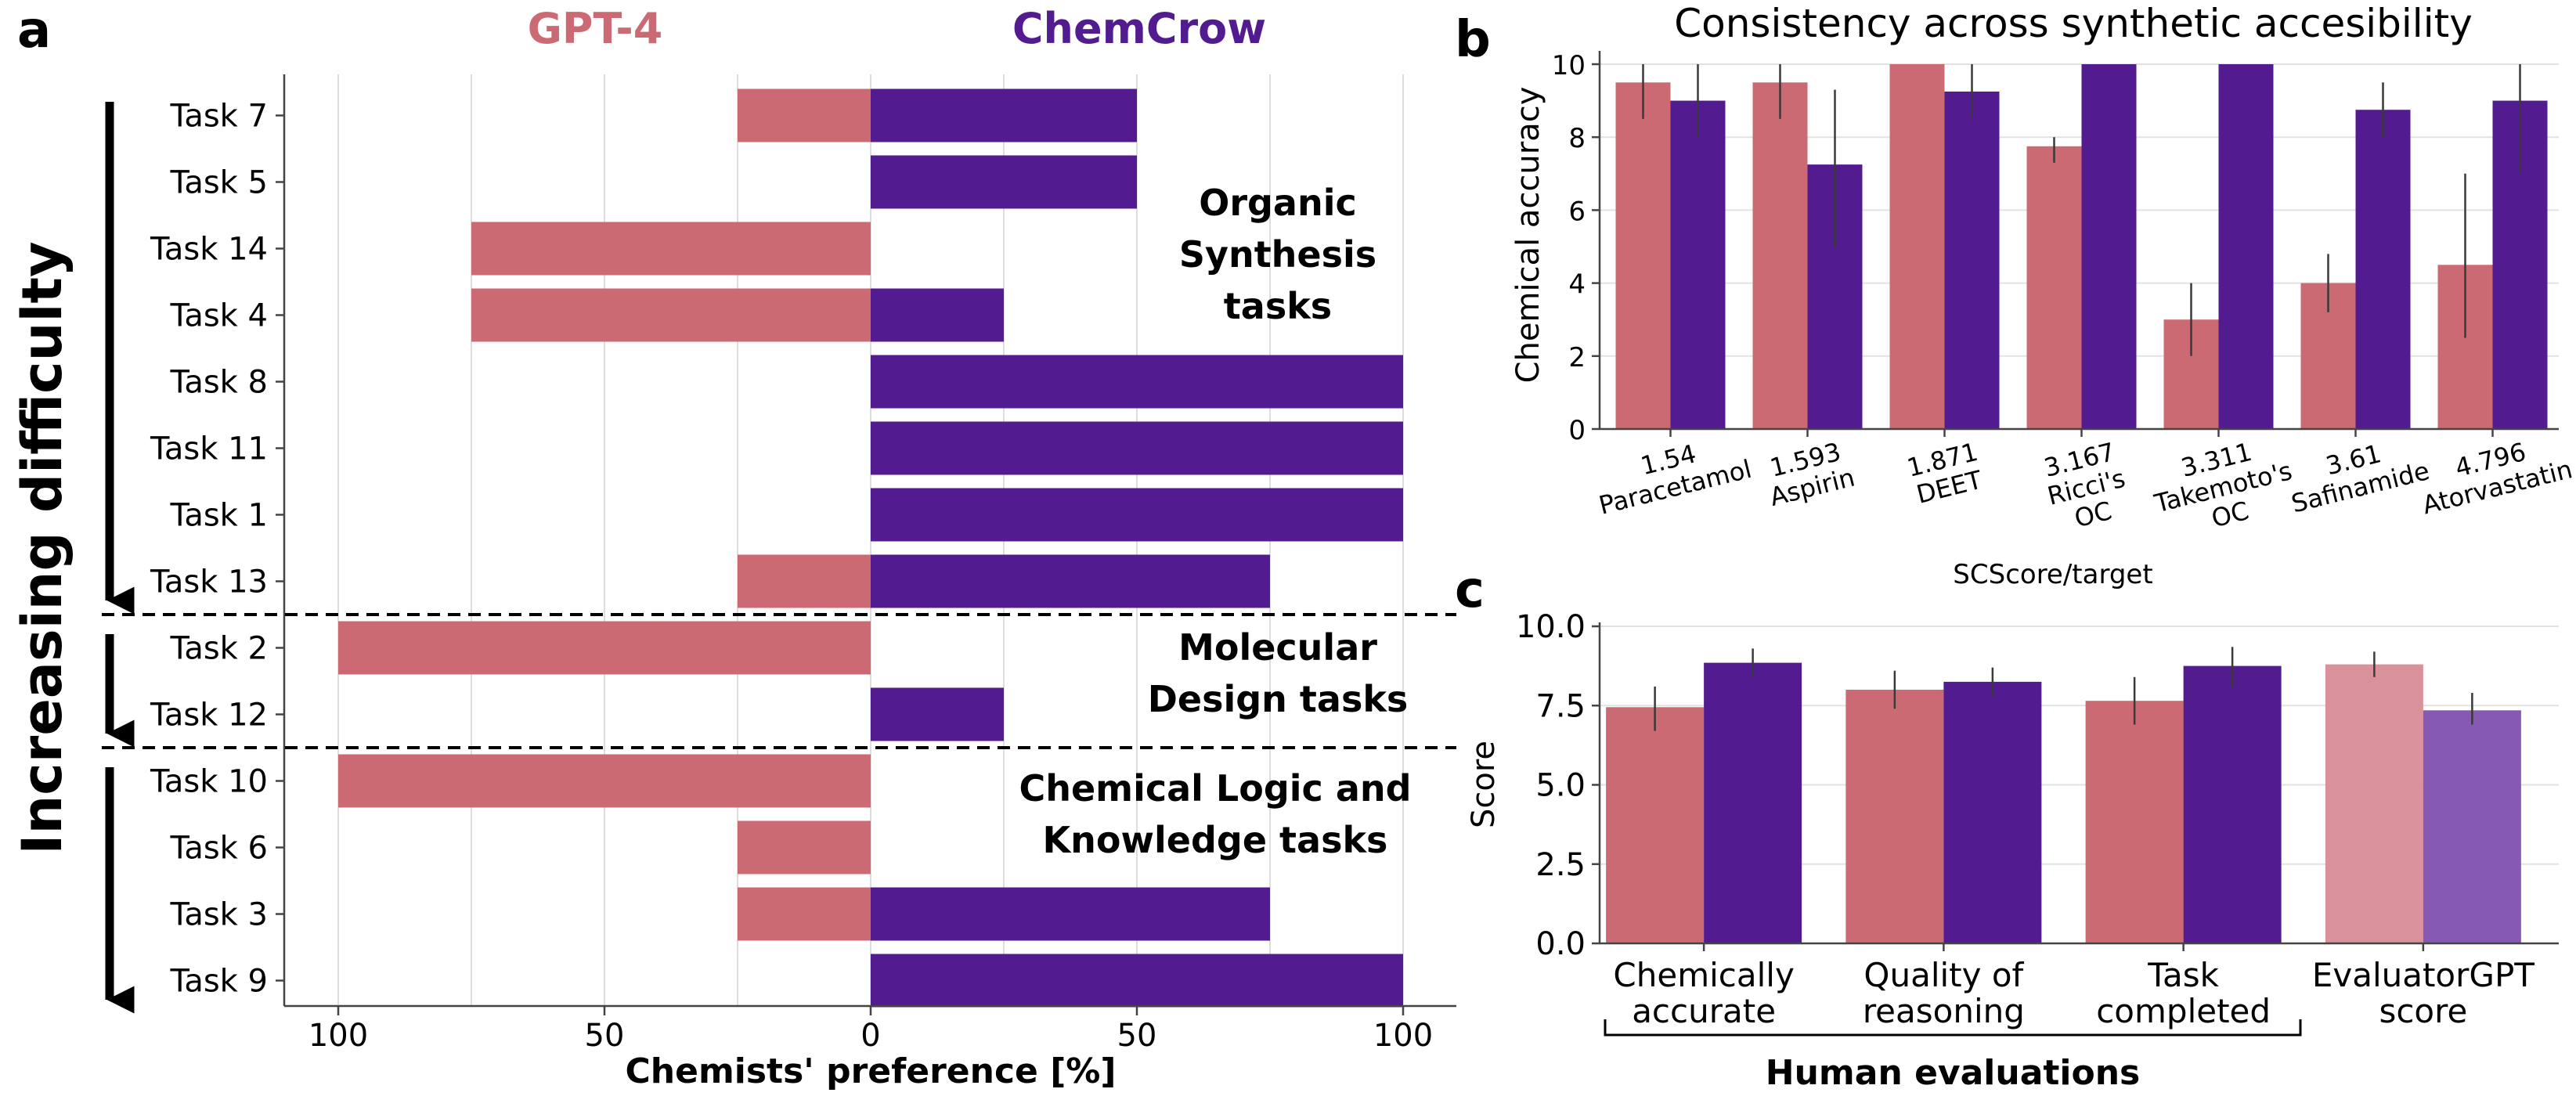 The width and height of the screenshot is (2576, 1107). What do you see at coordinates (220, 516) in the screenshot?
I see `task-label: Task 1` at bounding box center [220, 516].